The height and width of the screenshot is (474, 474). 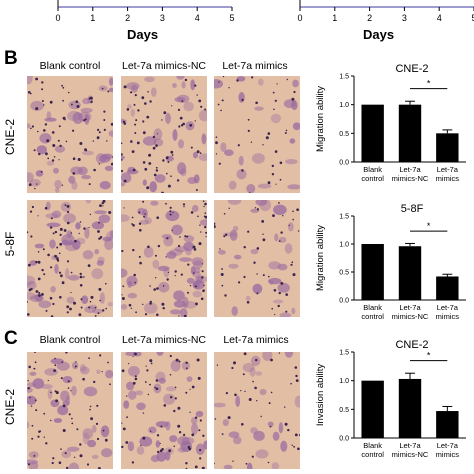 I want to click on top-right-xlabel: Days, so click(x=379, y=34).